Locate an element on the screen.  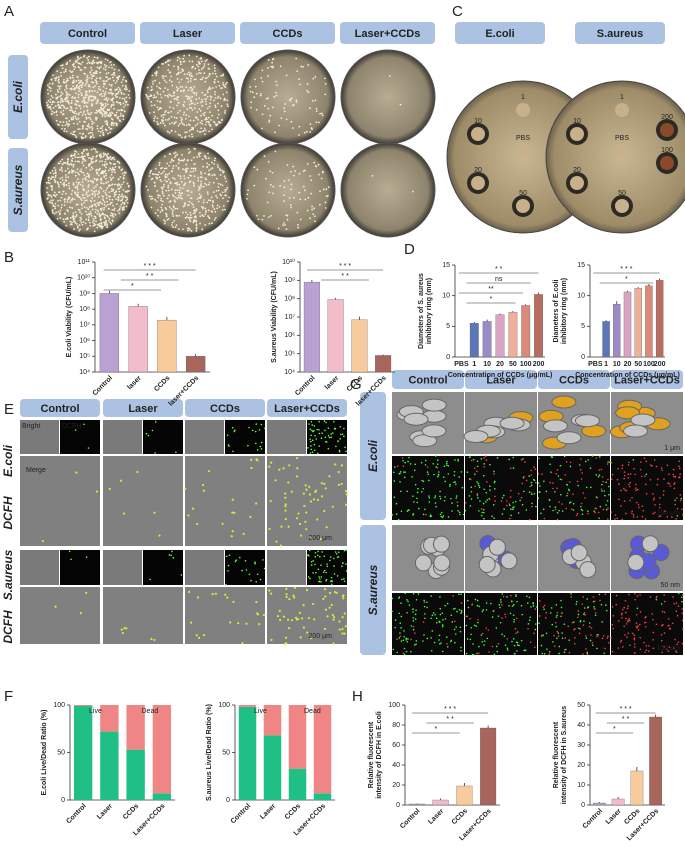
y-tick-label: 100 is located at coordinates (394, 705).